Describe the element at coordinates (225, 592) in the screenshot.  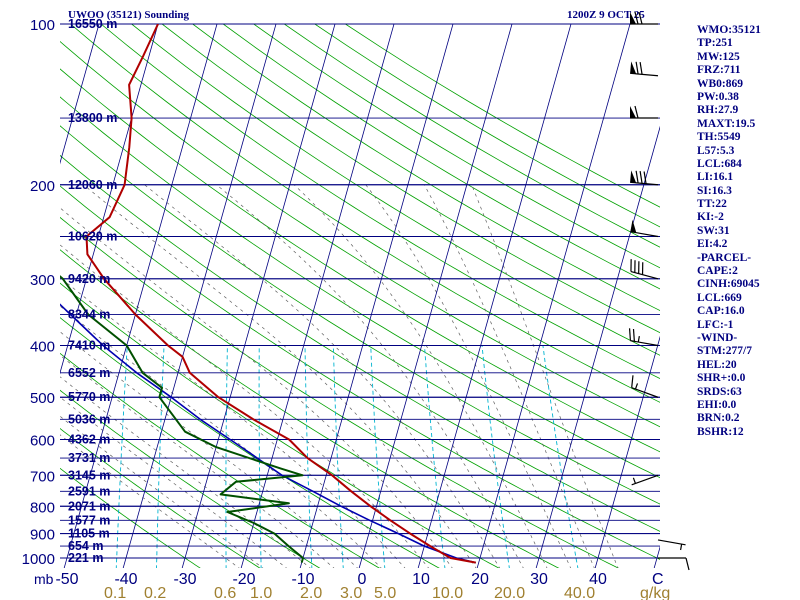
I see `mixing-ratio-label: 0.6` at that location.